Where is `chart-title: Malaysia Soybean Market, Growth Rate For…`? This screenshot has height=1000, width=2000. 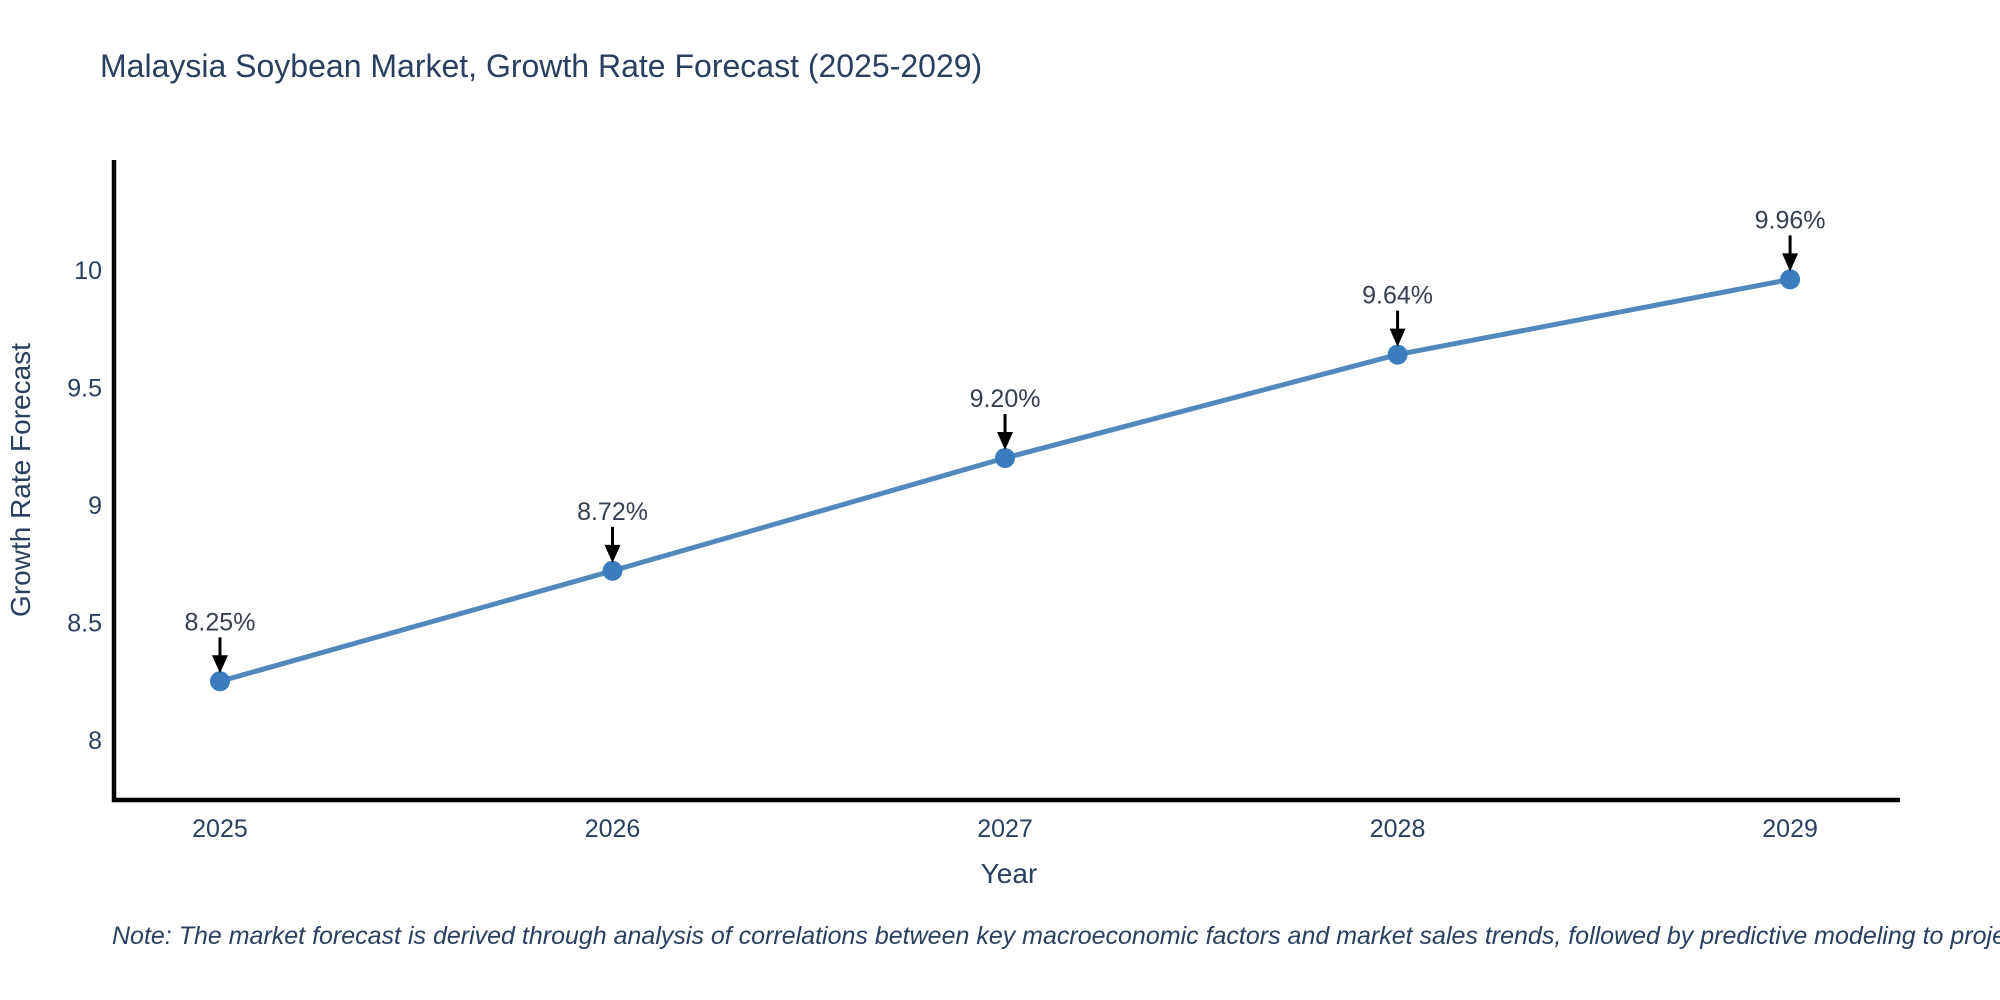 chart-title: Malaysia Soybean Market, Growth Rate For… is located at coordinates (541, 66).